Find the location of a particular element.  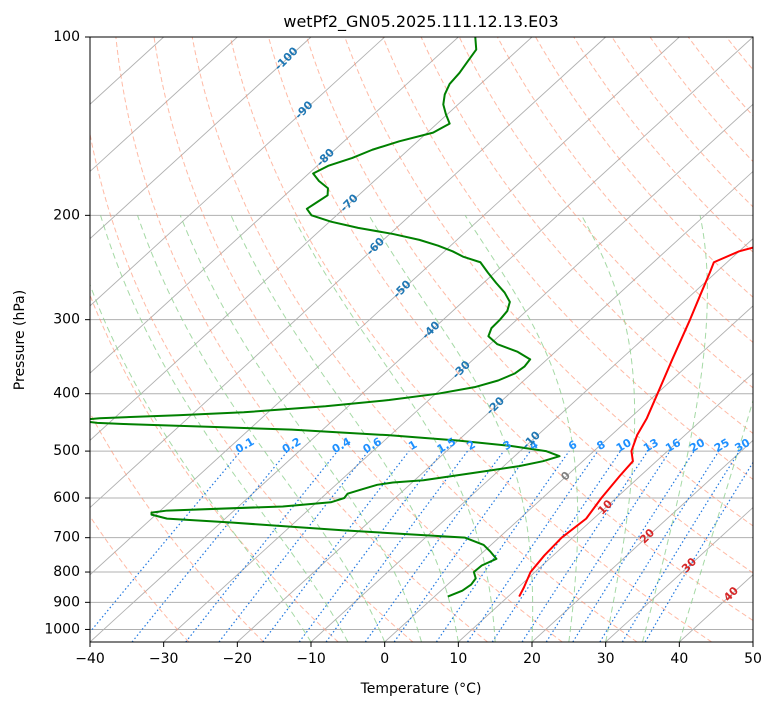

y-tick-label: 1000 is located at coordinates (62, 629).